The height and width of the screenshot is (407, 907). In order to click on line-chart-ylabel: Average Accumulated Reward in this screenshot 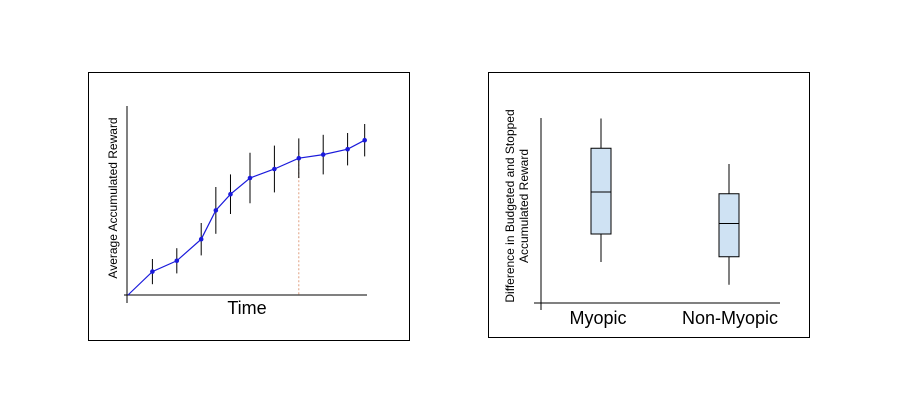, I will do `click(113, 197)`.